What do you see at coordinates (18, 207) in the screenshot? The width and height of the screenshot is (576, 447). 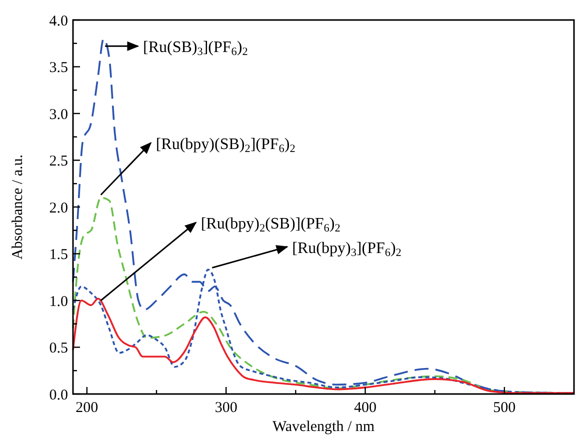 I see `y-axis-title: Absorbance / a.u.` at bounding box center [18, 207].